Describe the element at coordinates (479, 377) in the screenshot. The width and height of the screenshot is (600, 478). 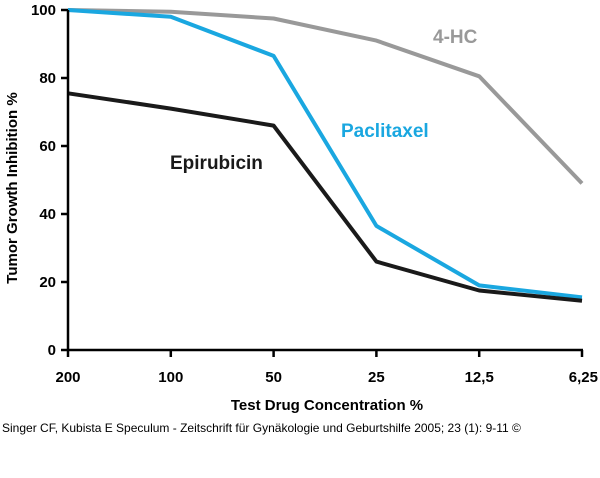
I see `x-tick-label: 12,5` at that location.